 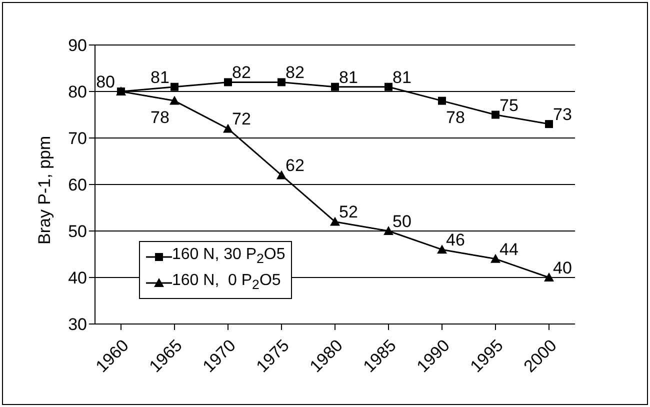 I want to click on y-tick-label: 80, so click(x=77, y=92).